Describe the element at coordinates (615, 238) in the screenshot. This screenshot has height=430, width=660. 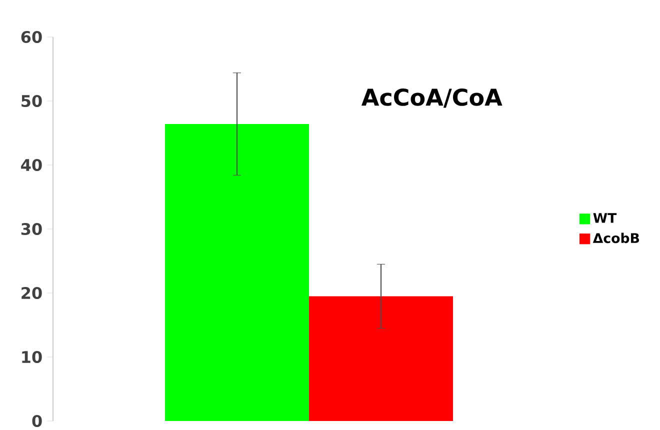
I see `legend-label: ΔcobB` at that location.